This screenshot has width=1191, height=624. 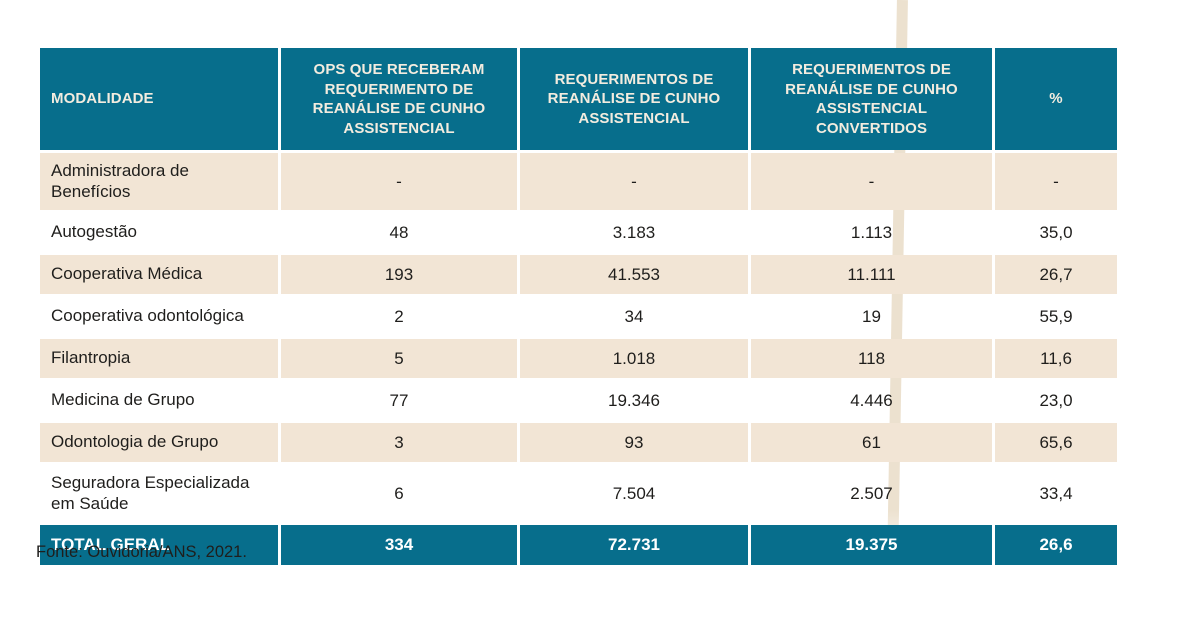 What do you see at coordinates (871, 442) in the screenshot?
I see `converted-cell: 61` at bounding box center [871, 442].